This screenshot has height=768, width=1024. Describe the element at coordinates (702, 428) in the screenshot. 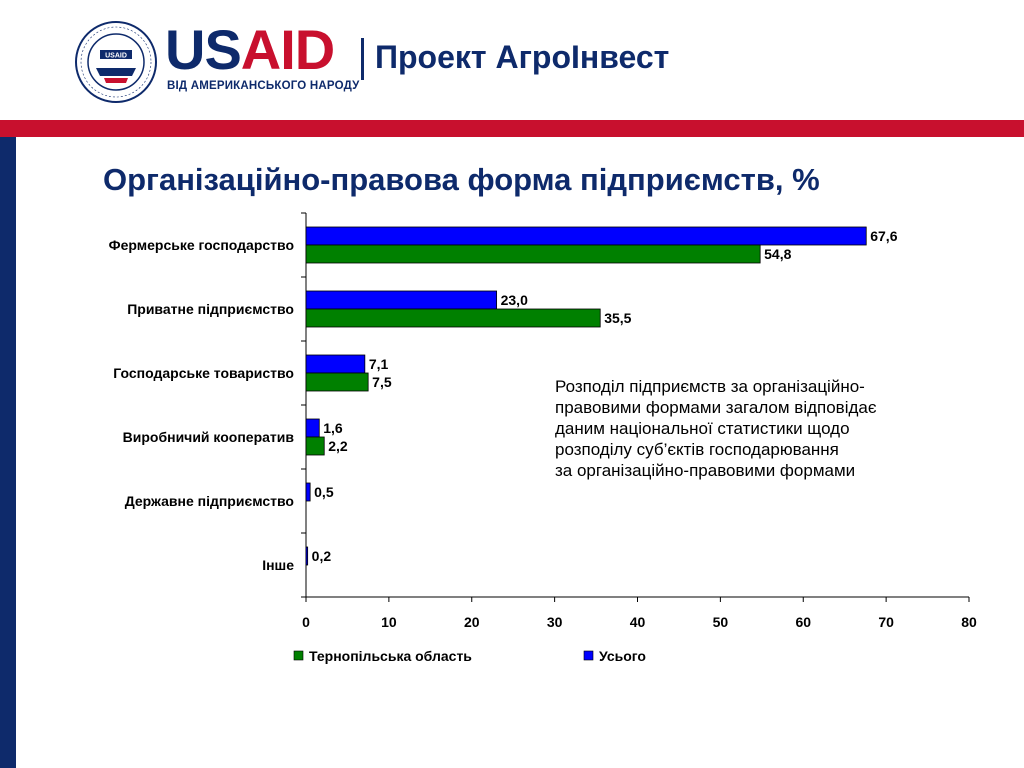

I see `note-line: даним національної статистики щодо` at that location.